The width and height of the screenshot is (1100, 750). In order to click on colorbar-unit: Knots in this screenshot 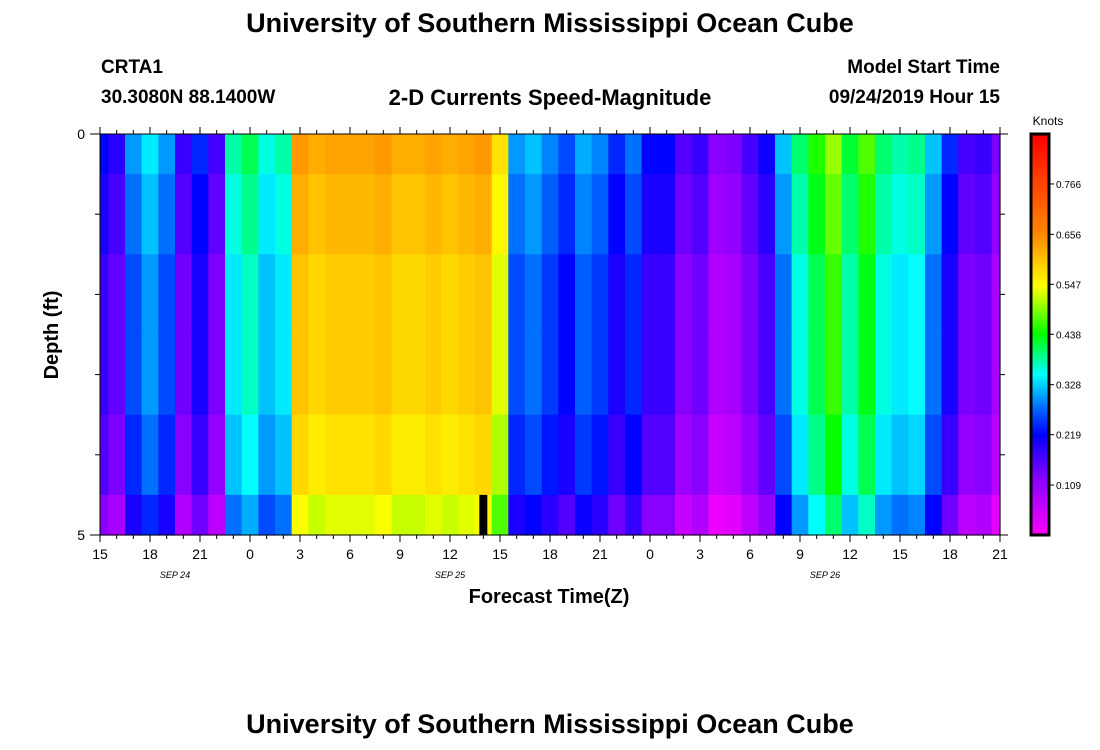, I will do `click(1048, 121)`.